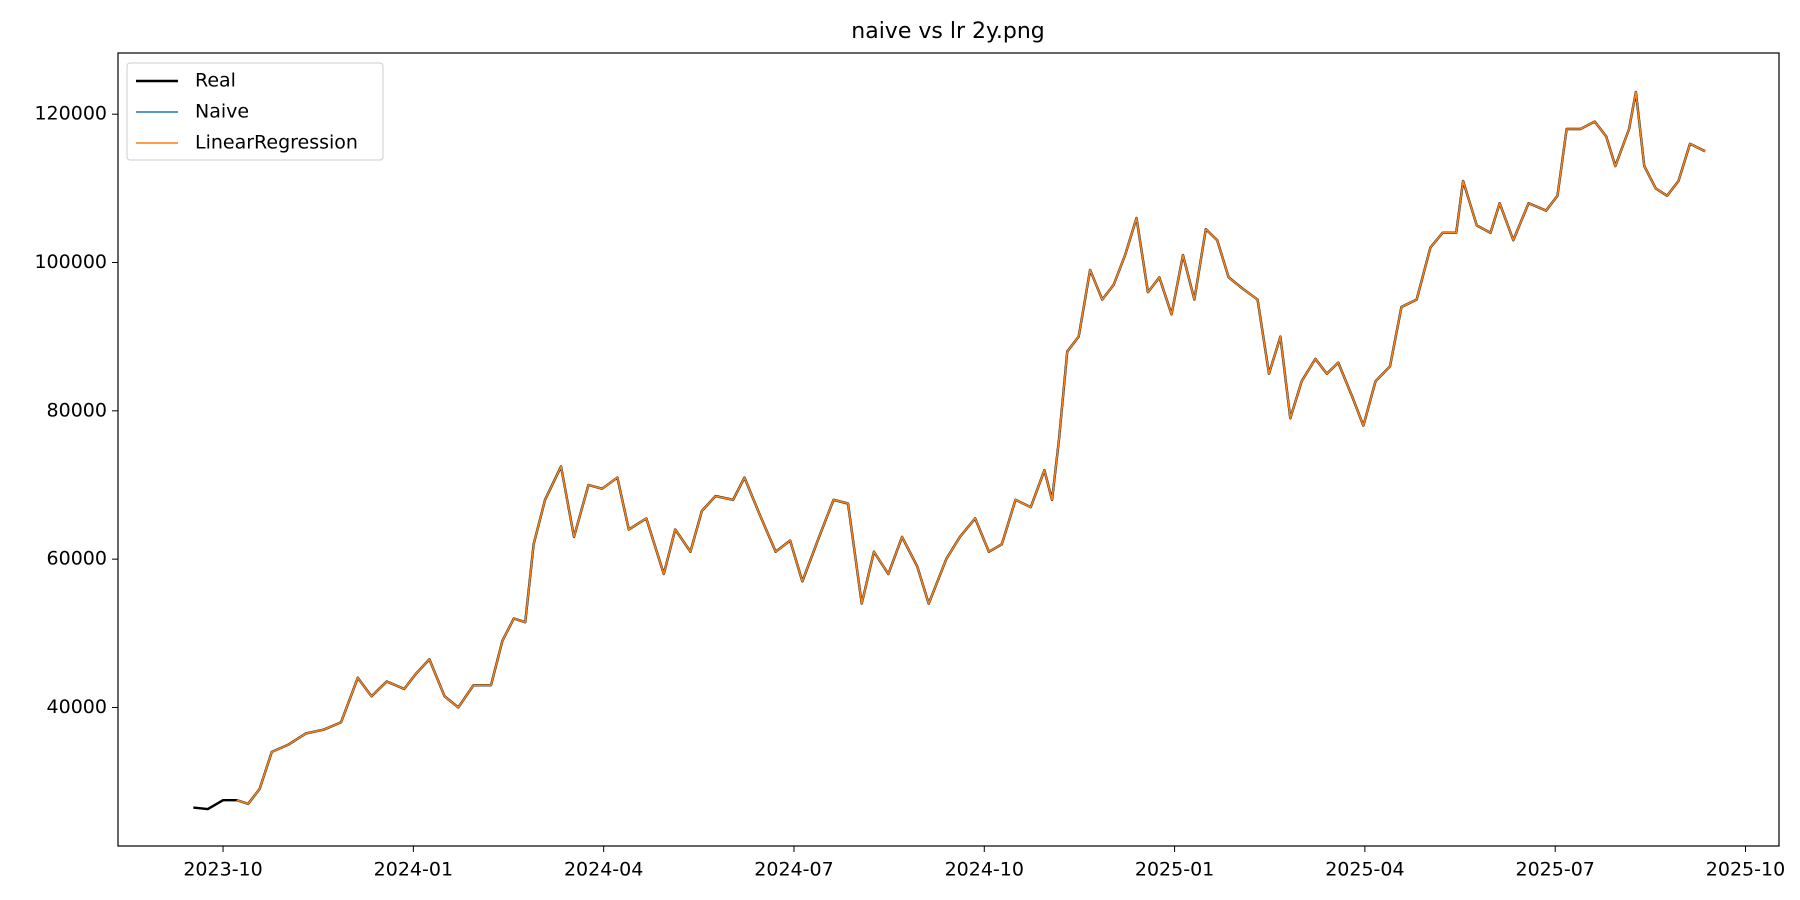  What do you see at coordinates (984, 870) in the screenshot?
I see `x-tick-label: 2024-10` at bounding box center [984, 870].